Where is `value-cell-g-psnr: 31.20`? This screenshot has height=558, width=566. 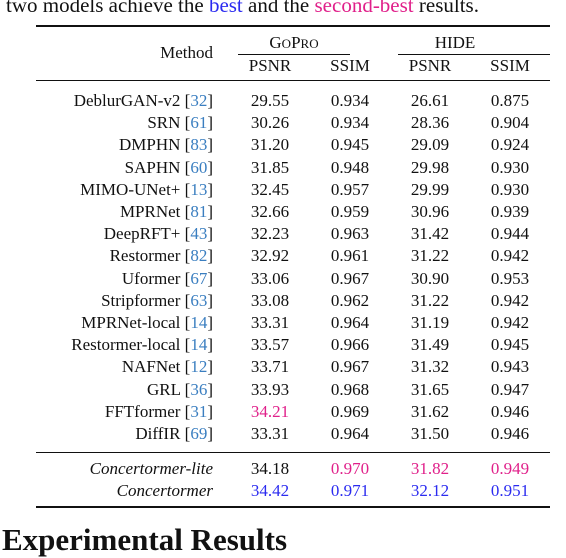
value-cell-g-psnr: 31.20 is located at coordinates (270, 145).